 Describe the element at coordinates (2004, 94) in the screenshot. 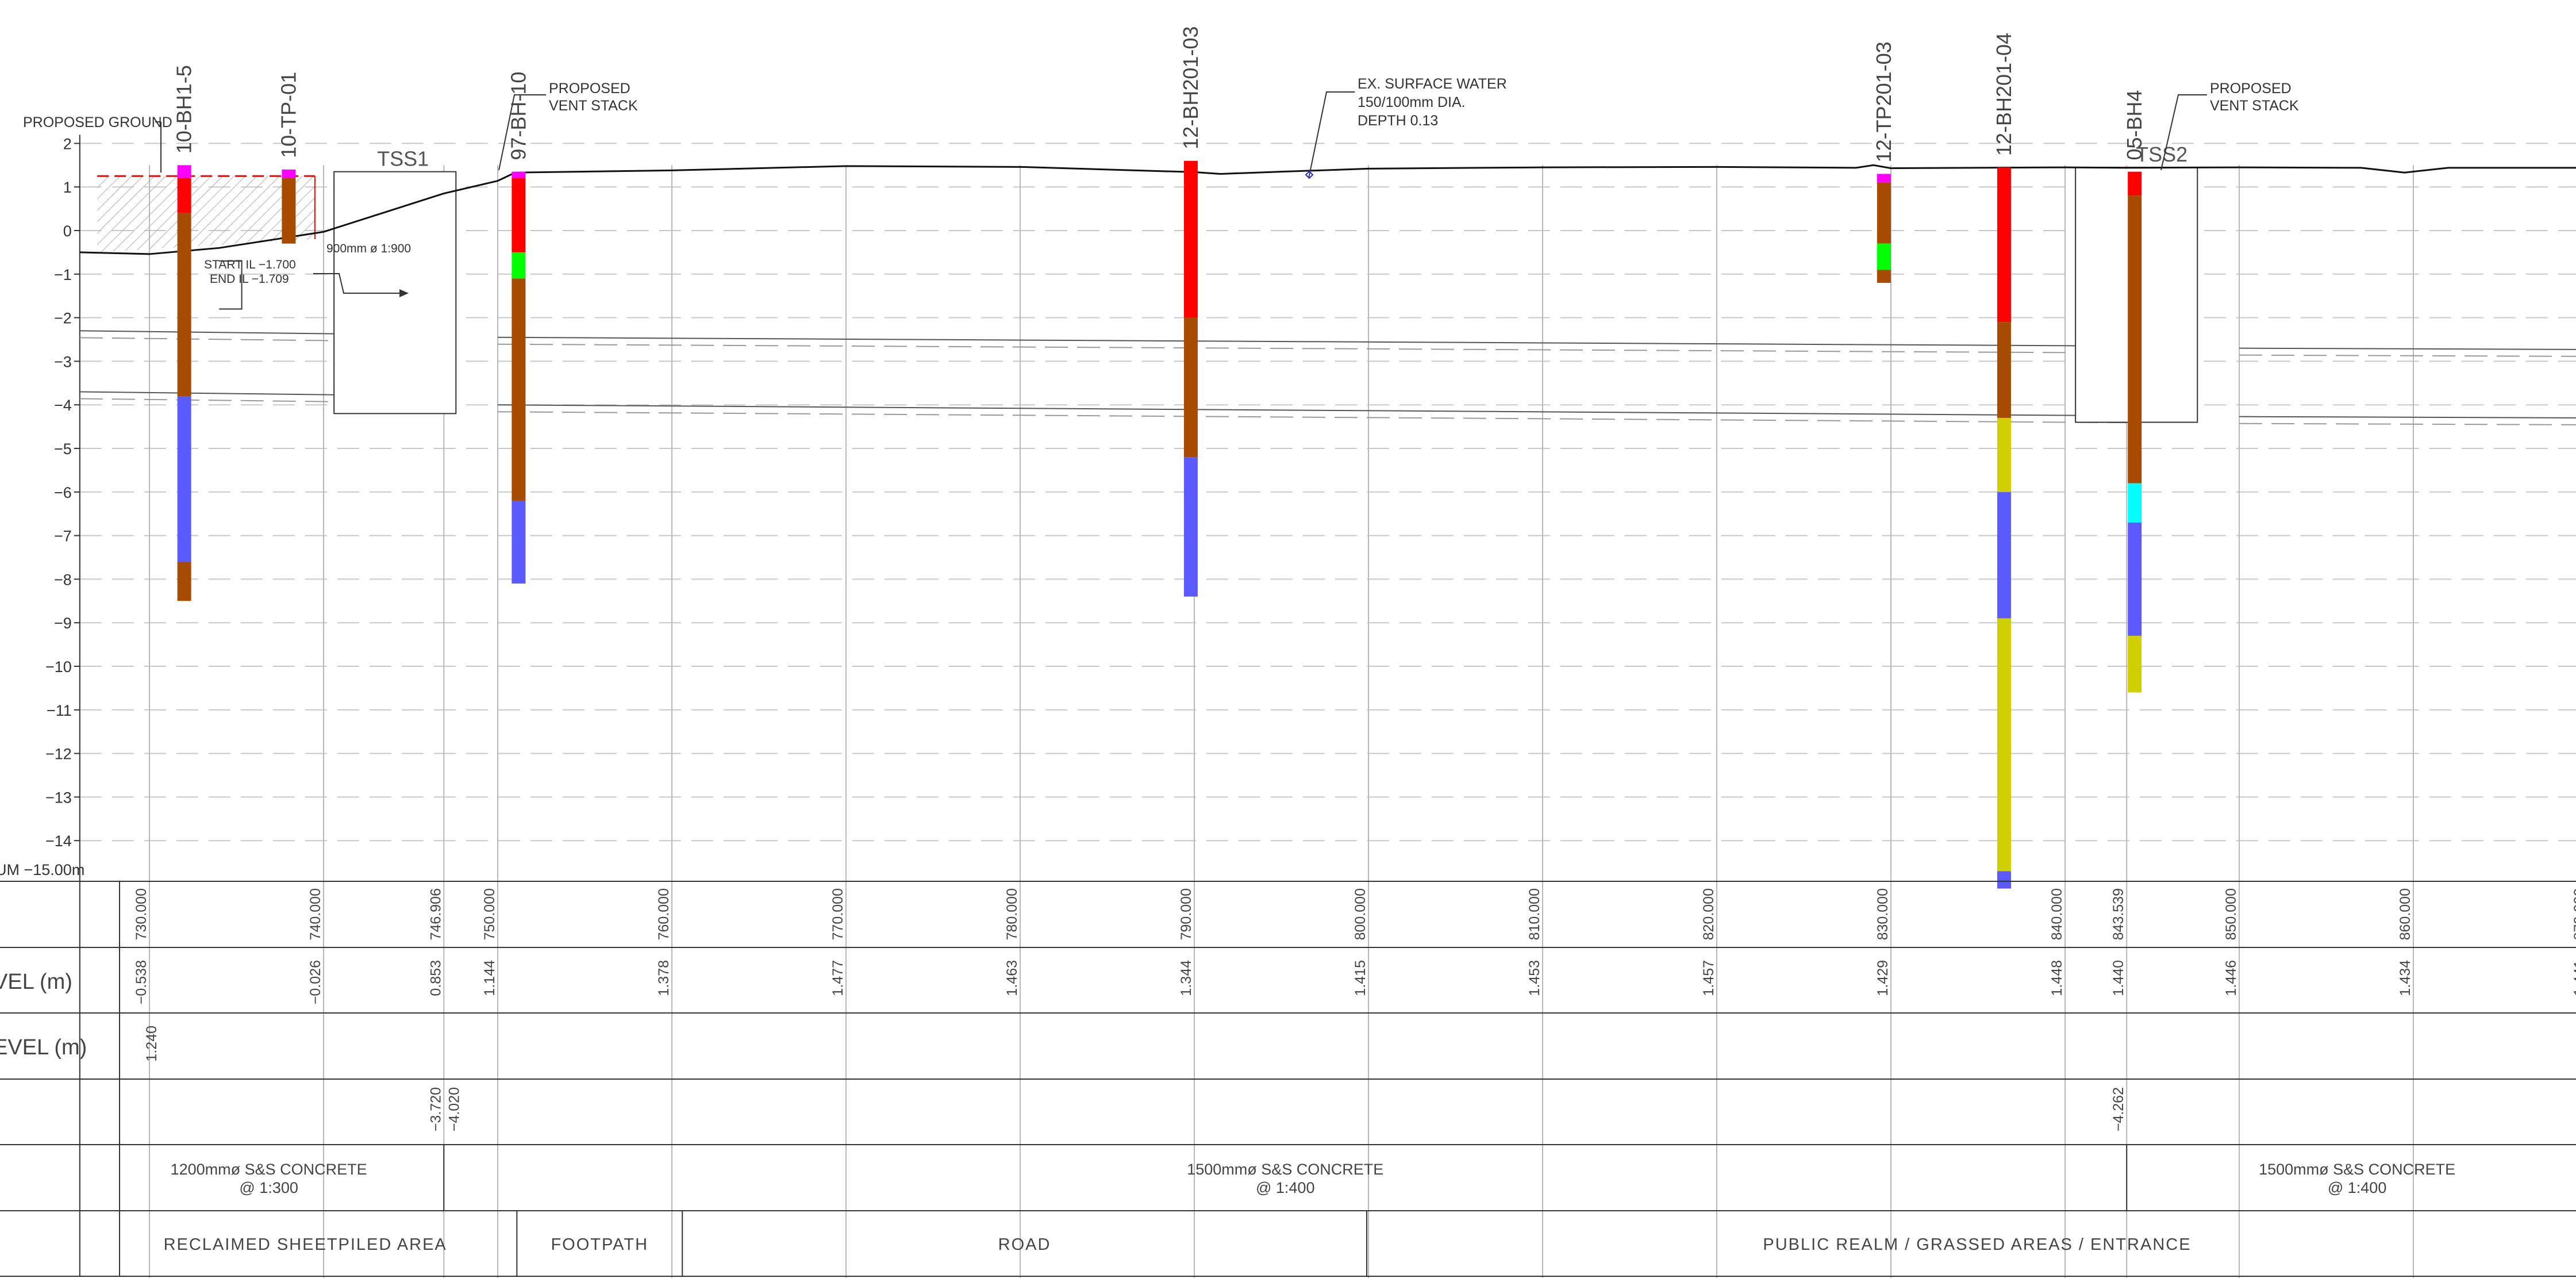

I see `borehole-label: 12-BH201-04` at that location.